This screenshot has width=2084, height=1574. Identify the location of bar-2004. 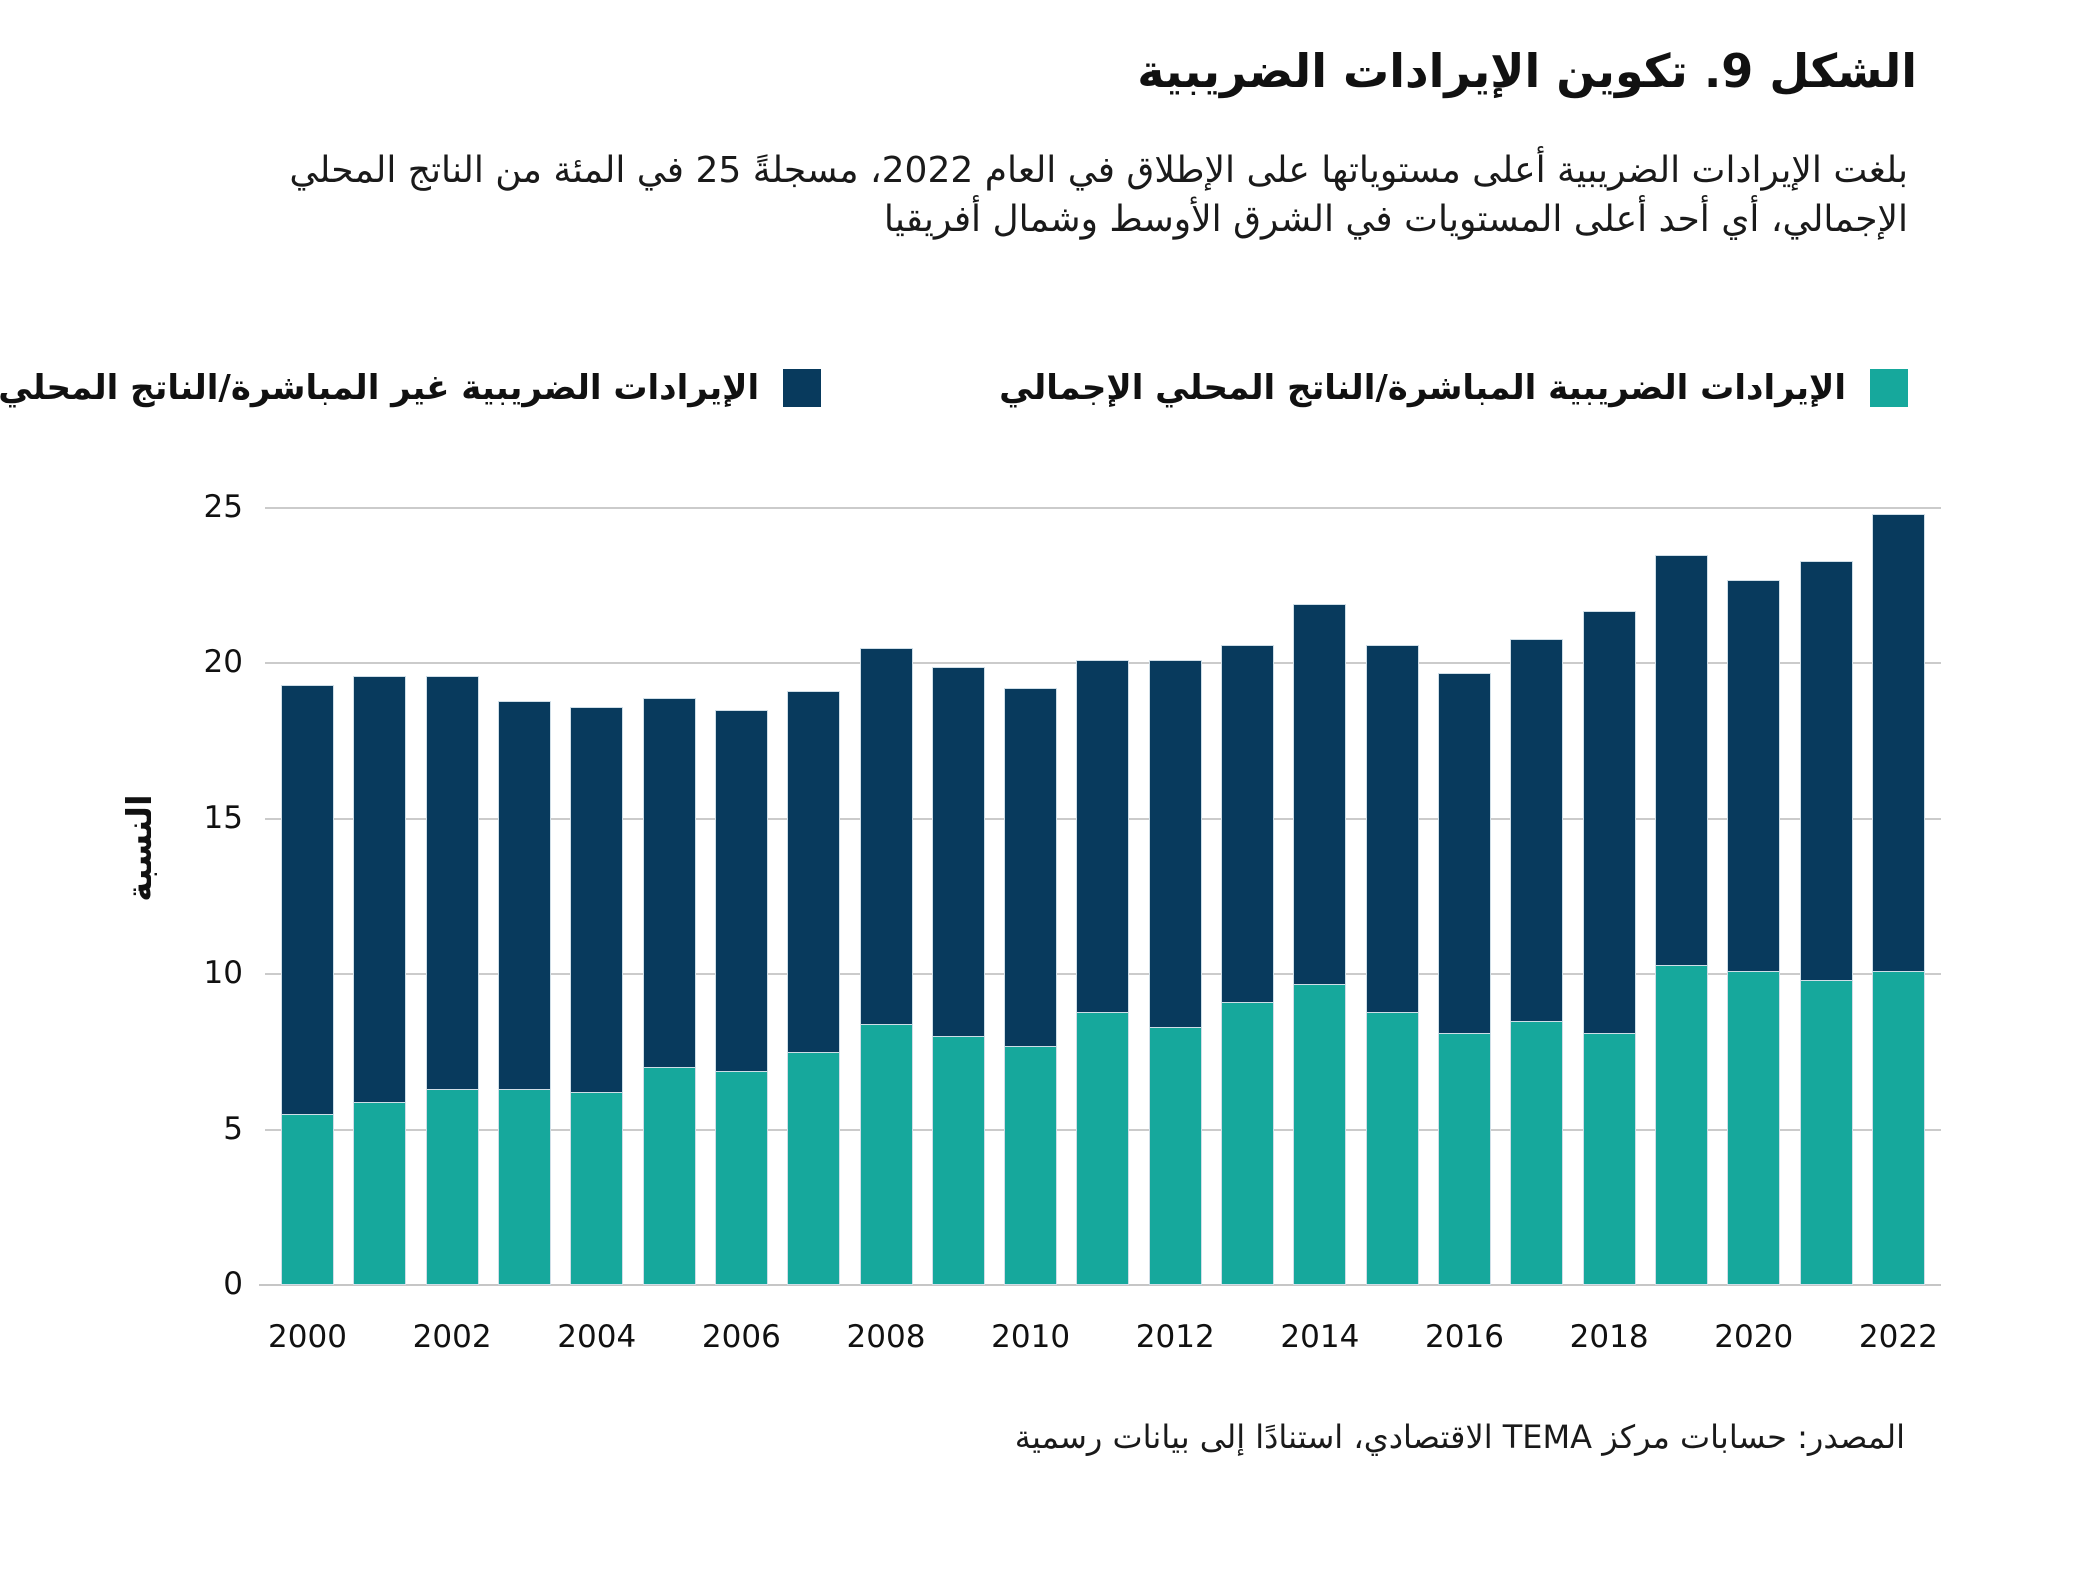
(597, 995).